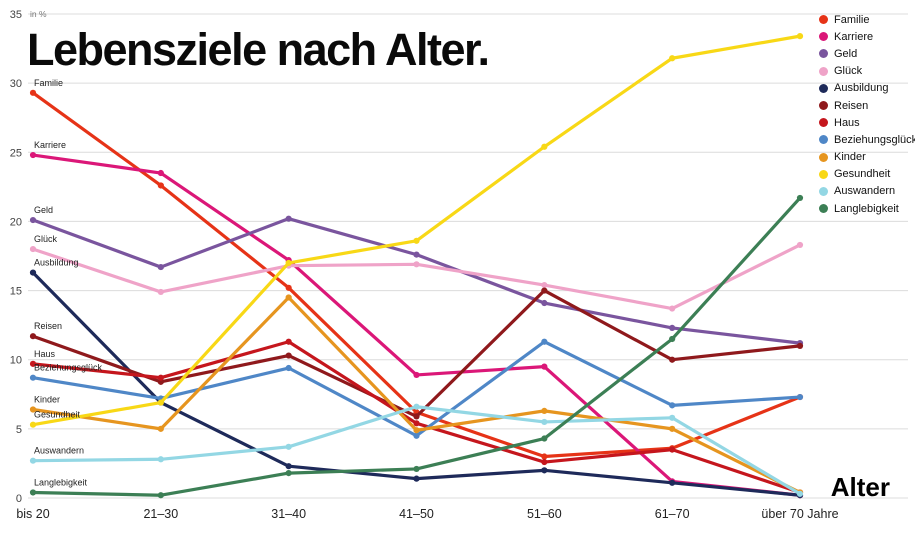  I want to click on legend-item: Karriere, so click(867, 36).